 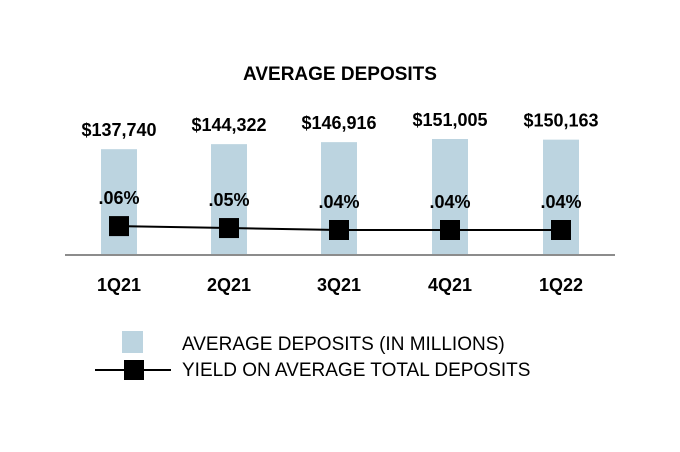 What do you see at coordinates (118, 198) in the screenshot?
I see `yield-value-label: .06%` at bounding box center [118, 198].